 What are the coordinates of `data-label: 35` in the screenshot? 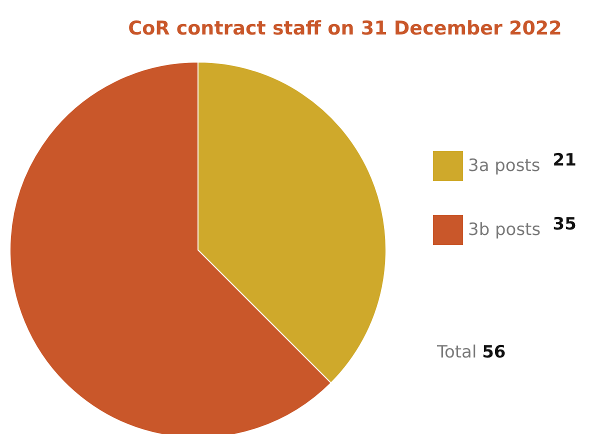 It's located at (564, 224).